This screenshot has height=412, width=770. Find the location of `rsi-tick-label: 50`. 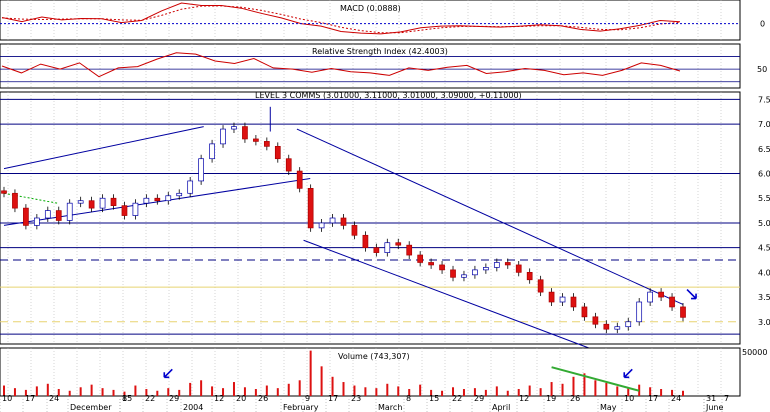

rsi-tick-label: 50 is located at coordinates (762, 69).